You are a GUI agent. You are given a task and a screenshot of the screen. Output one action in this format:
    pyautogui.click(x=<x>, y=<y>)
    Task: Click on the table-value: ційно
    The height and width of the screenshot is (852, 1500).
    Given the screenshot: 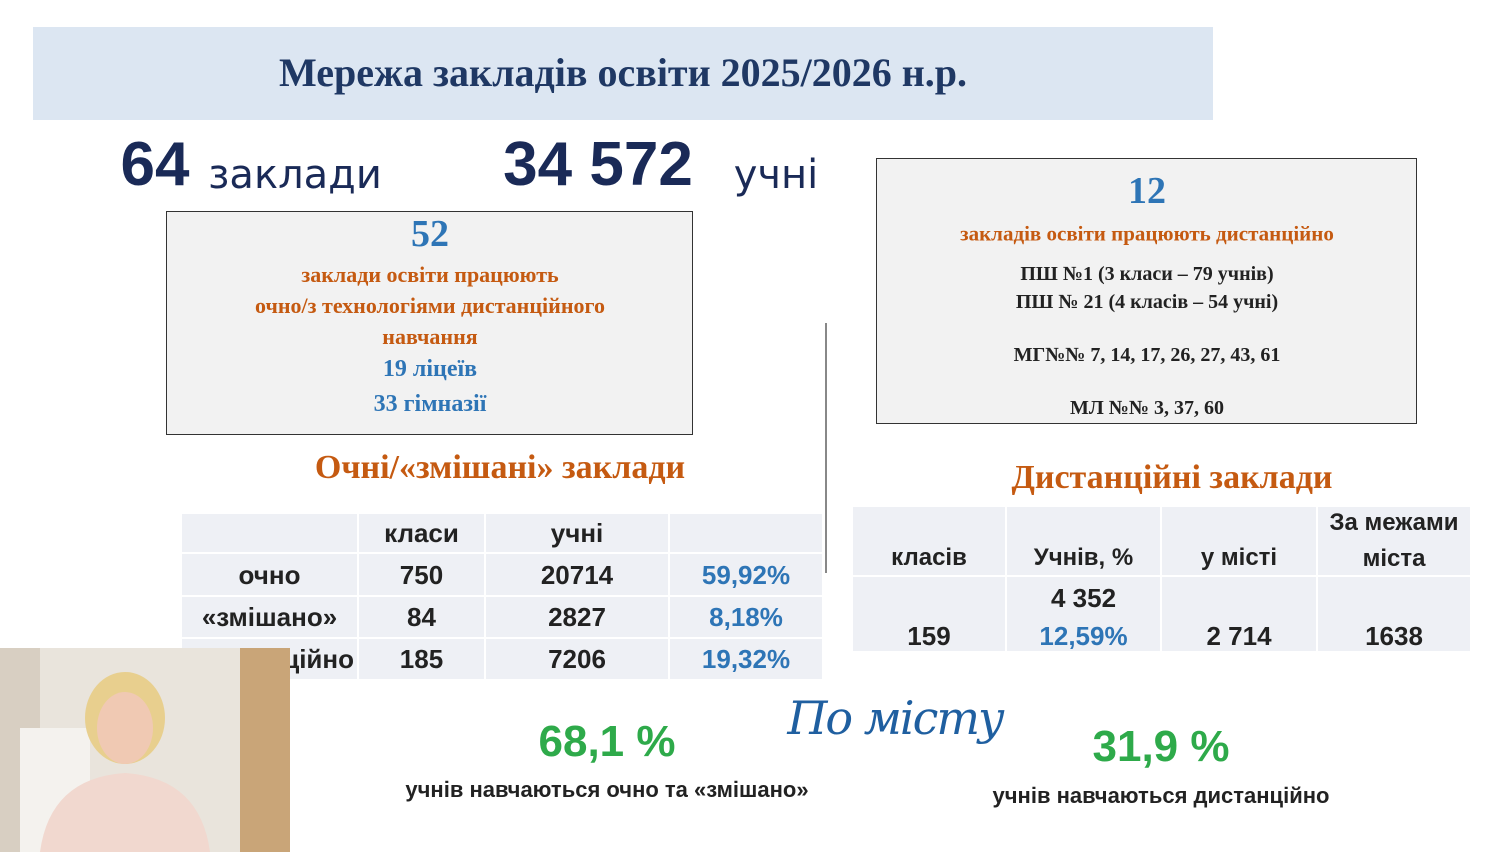 What is the action you would take?
    pyautogui.click(x=318, y=659)
    